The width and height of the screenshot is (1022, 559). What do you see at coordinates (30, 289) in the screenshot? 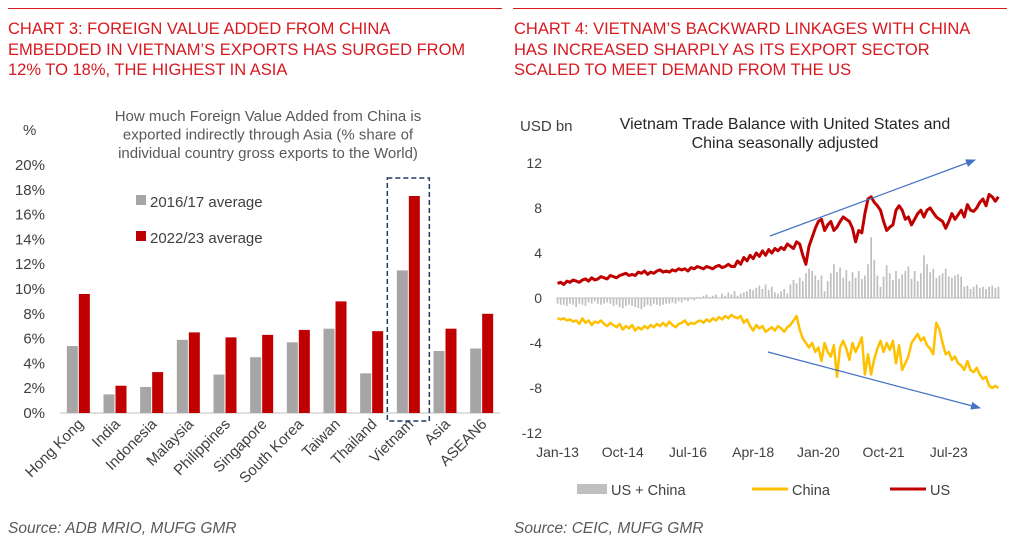
I see `bar-chart-ytick-label: 10%` at bounding box center [30, 289].